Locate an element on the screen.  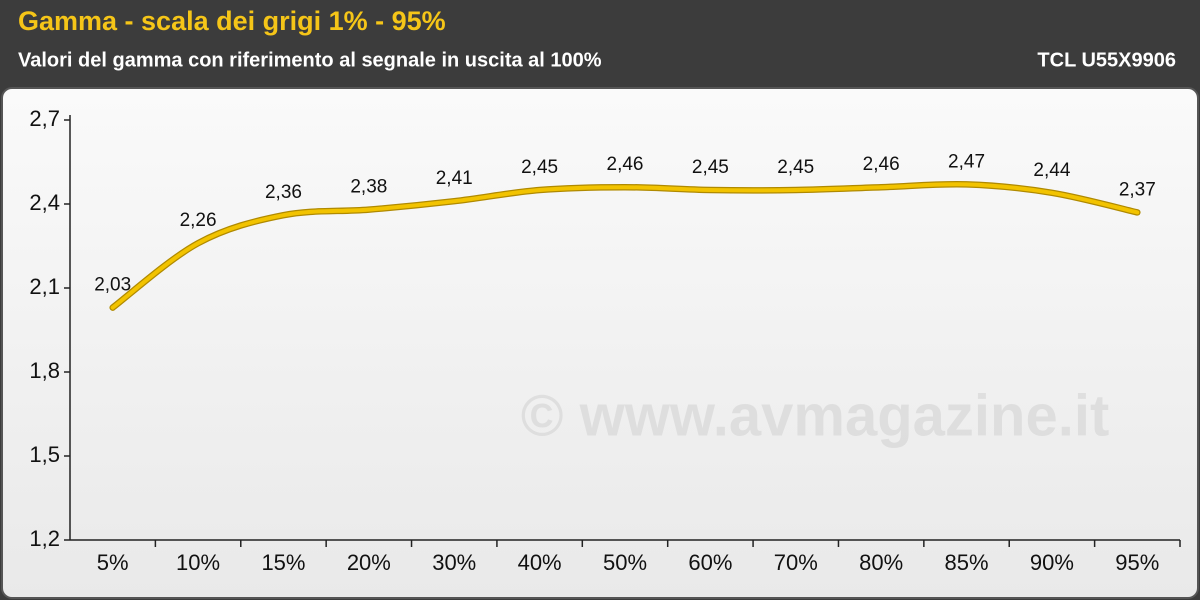
y-tick-label: 1,8 is located at coordinates (44, 370).